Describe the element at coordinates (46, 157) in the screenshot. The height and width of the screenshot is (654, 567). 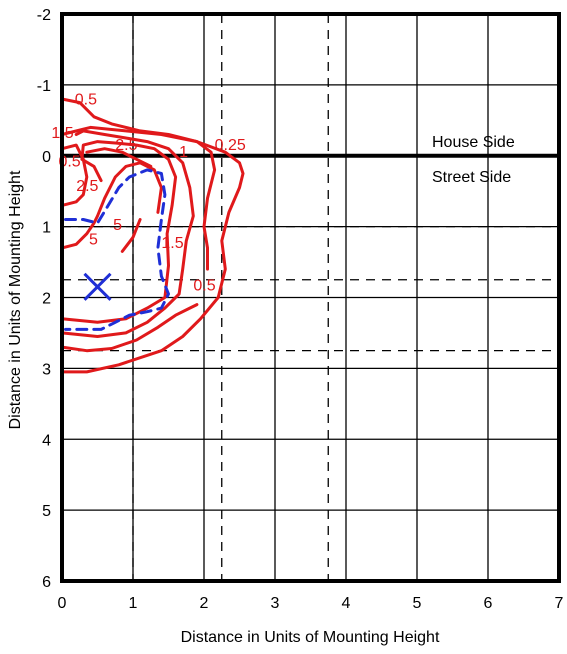
I see `y-tick-label: 0` at that location.